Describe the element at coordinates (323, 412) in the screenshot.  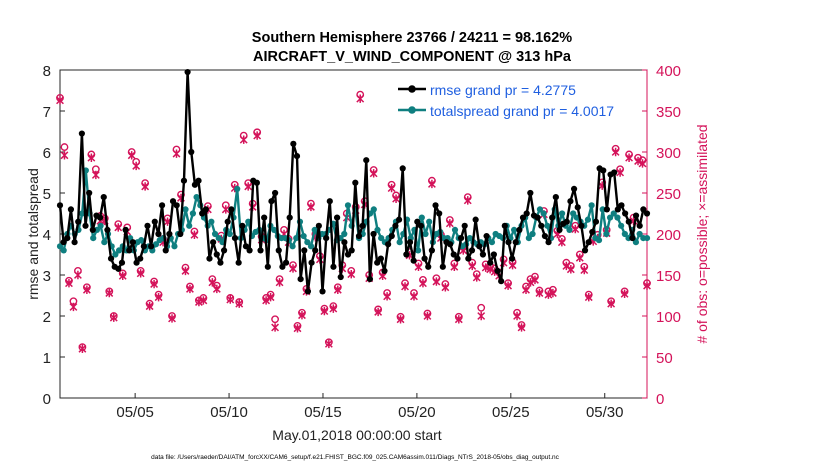
I see `x-tick-label: 05/15` at that location.